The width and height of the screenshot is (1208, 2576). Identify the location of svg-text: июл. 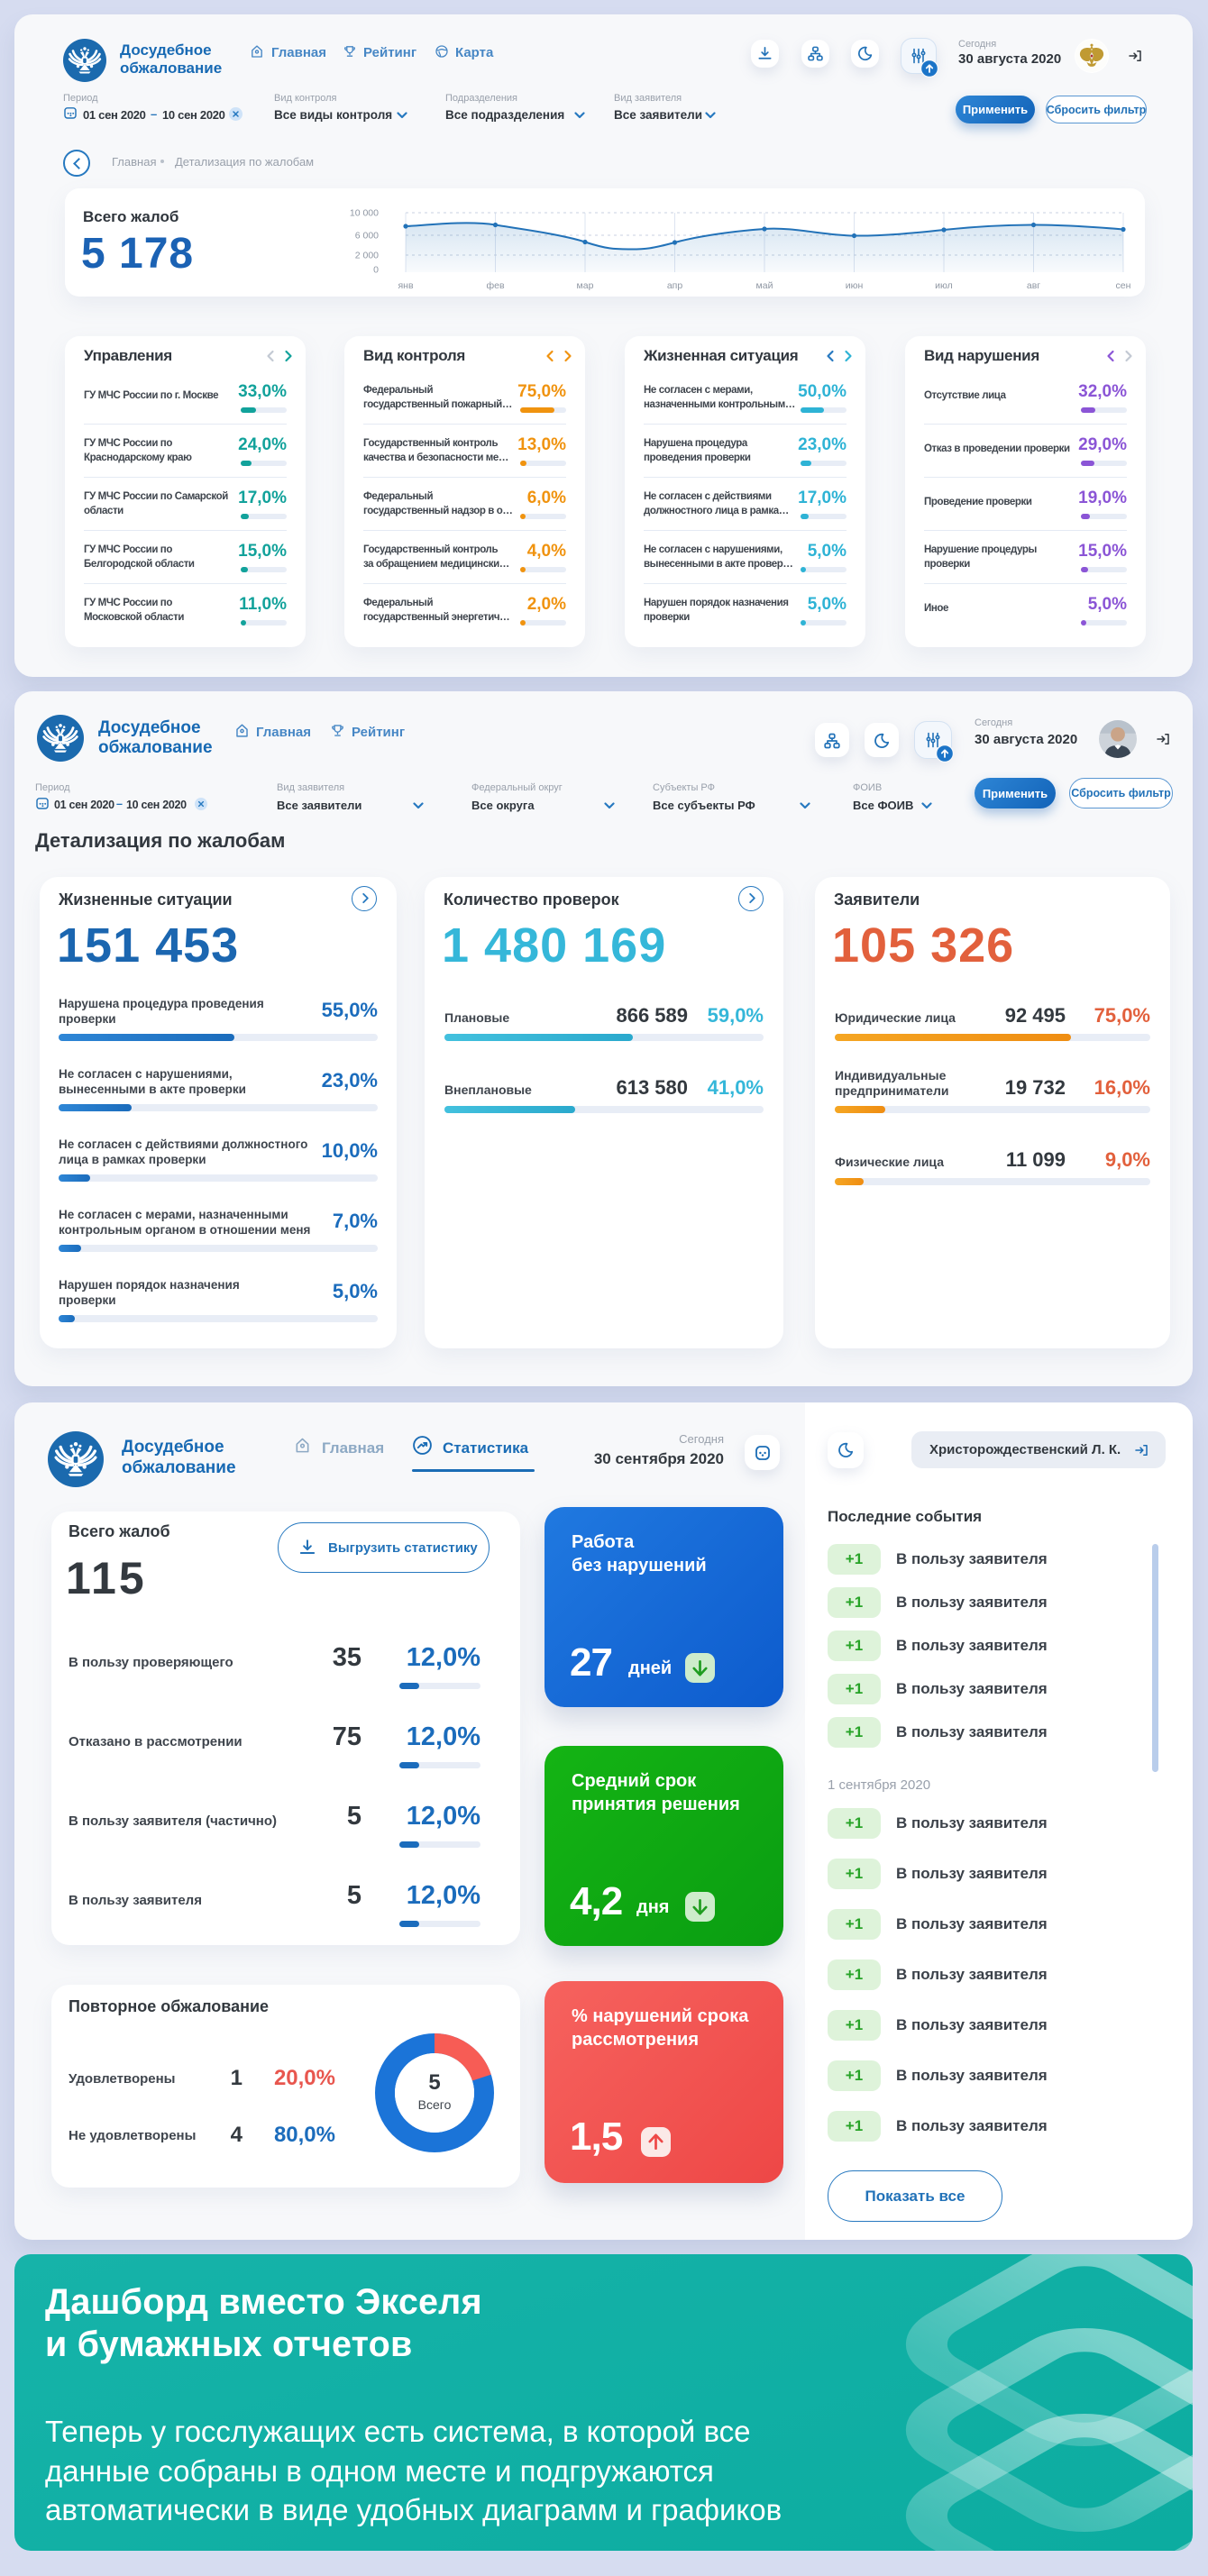
(944, 285).